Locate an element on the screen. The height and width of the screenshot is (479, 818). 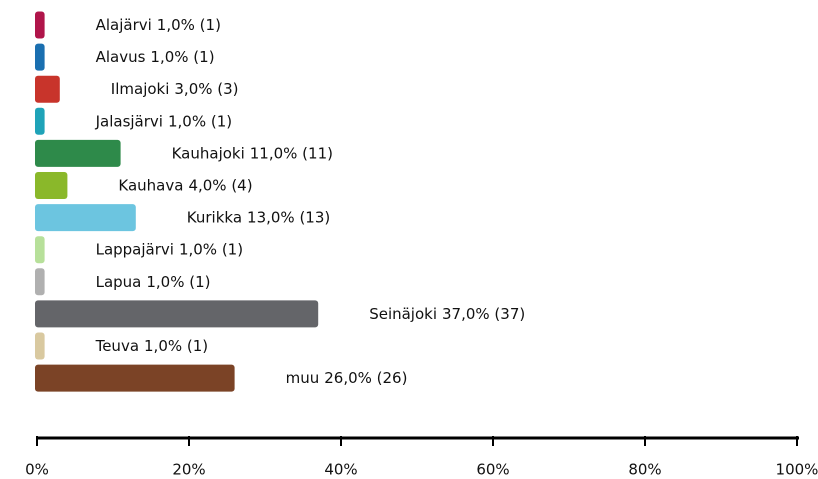
value-label: 13,0% (13) is located at coordinates (288, 217).